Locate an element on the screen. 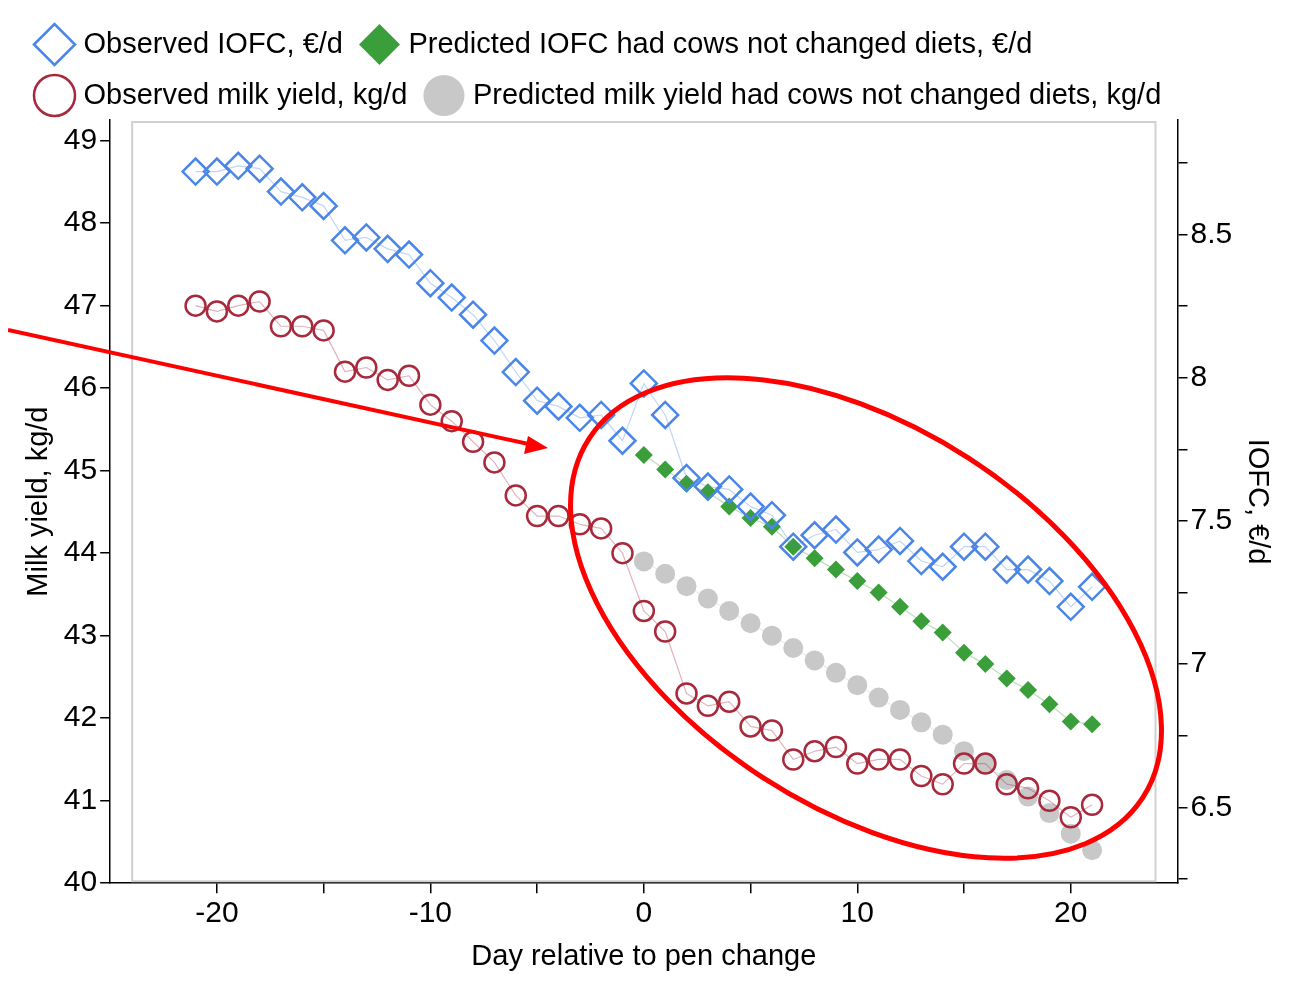 The height and width of the screenshot is (985, 1307). y2-tick-label: 7 is located at coordinates (1199, 662).